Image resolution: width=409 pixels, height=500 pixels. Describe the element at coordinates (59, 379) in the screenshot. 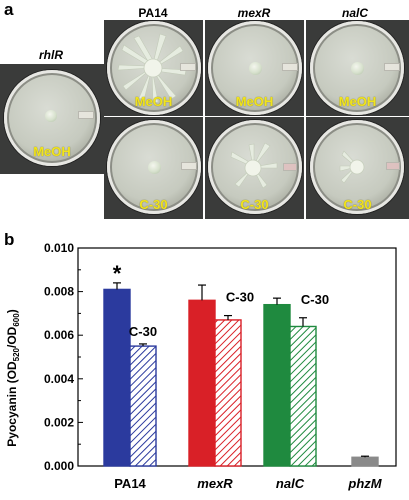

I see `y-tick-label: 0.004` at that location.